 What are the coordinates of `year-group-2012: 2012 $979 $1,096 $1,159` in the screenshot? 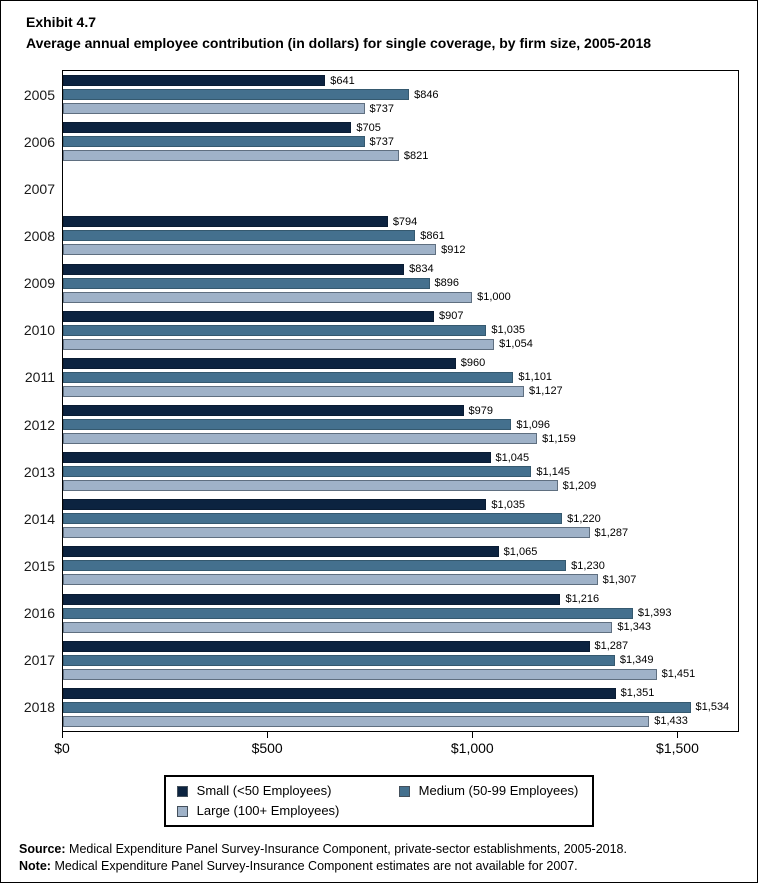 It's located at (381, 424).